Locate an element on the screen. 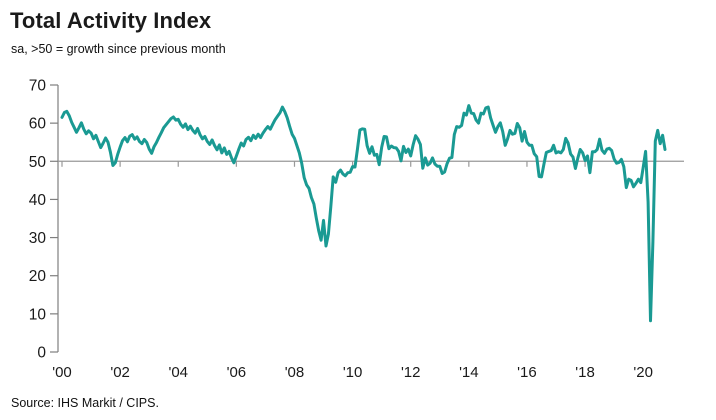 This screenshot has height=420, width=716. x-tick-label: '18 is located at coordinates (585, 372).